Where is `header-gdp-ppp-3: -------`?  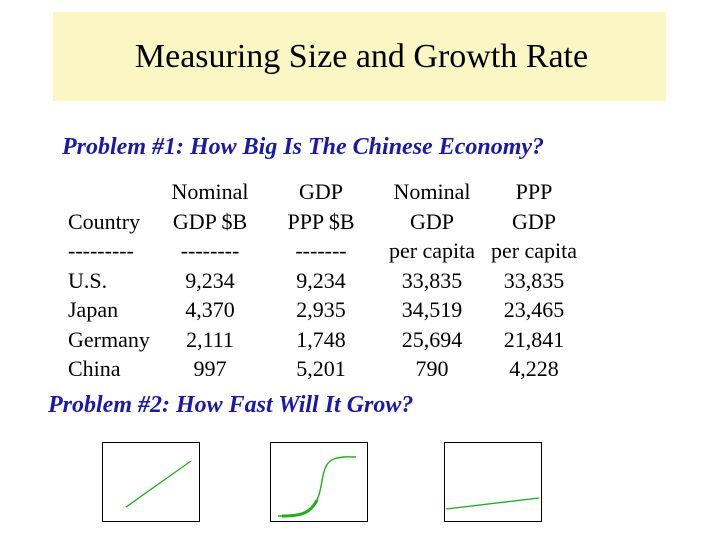 header-gdp-ppp-3: ------- is located at coordinates (321, 250).